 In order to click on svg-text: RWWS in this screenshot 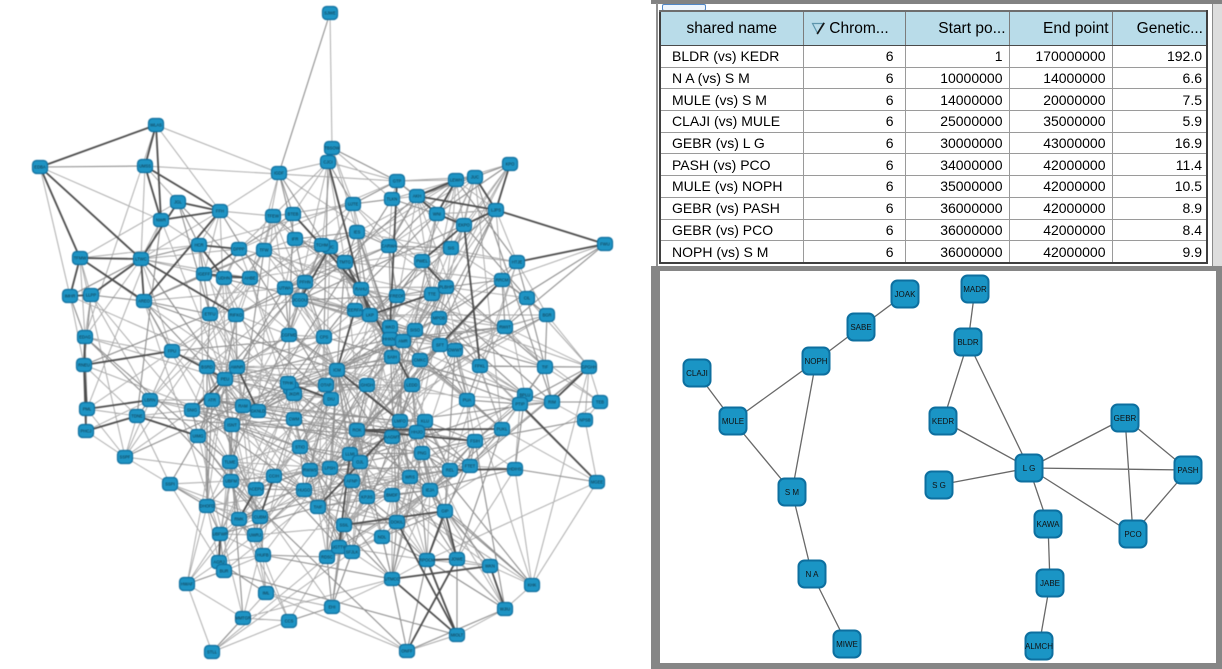, I will do `click(310, 470)`.